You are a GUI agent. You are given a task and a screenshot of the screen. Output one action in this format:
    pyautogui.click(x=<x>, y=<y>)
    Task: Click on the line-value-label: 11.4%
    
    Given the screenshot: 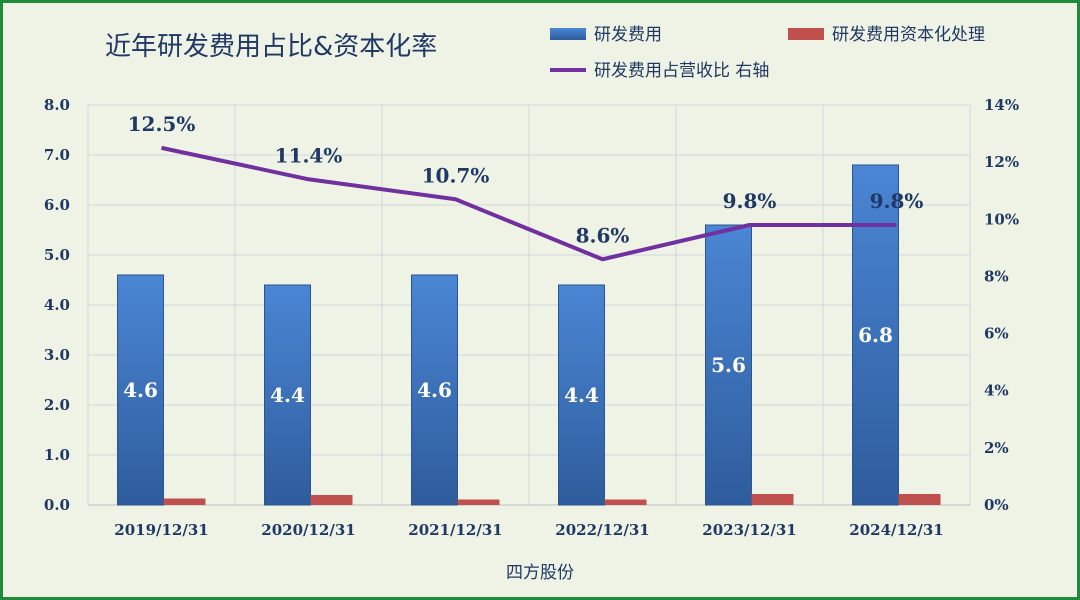 What is the action you would take?
    pyautogui.click(x=309, y=155)
    